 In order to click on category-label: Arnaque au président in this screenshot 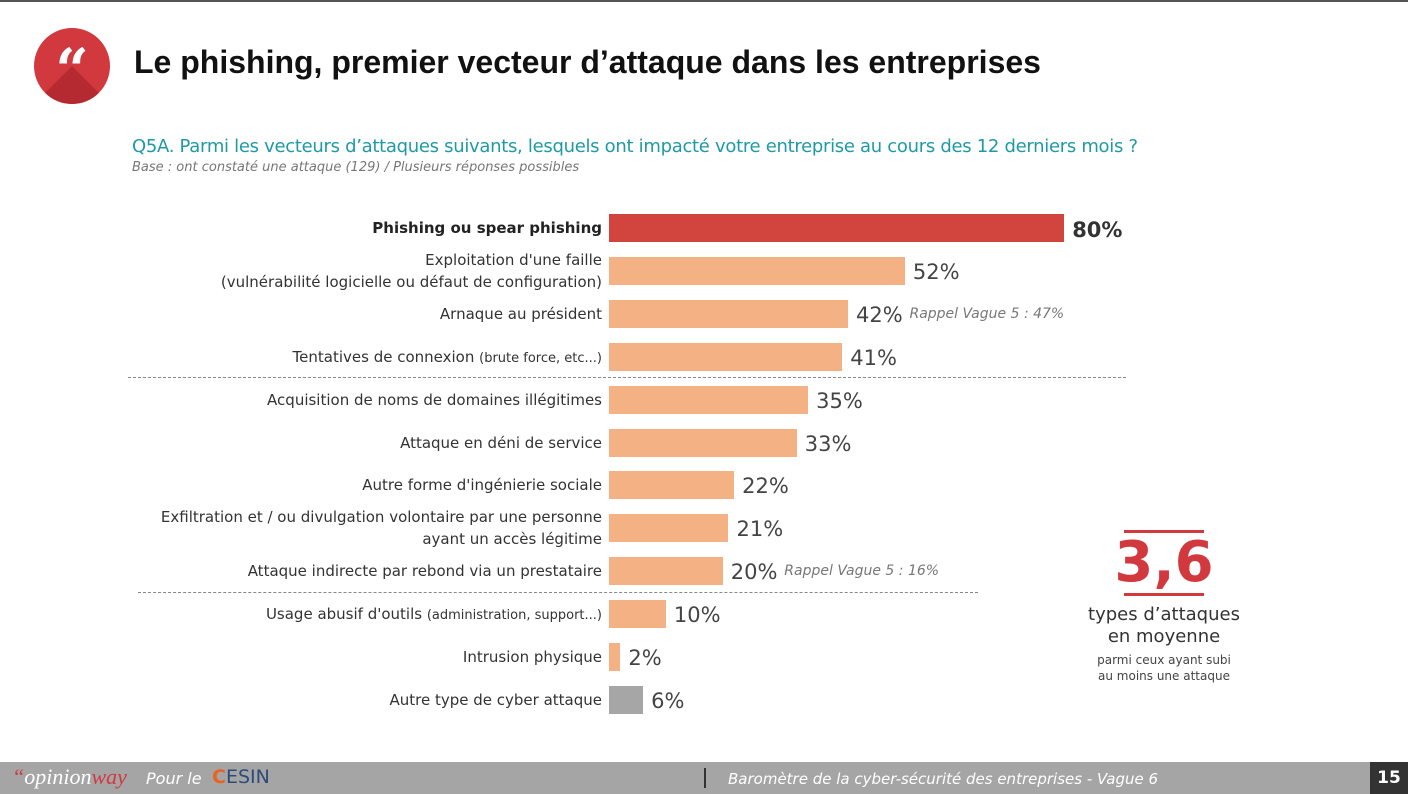, I will do `click(521, 314)`.